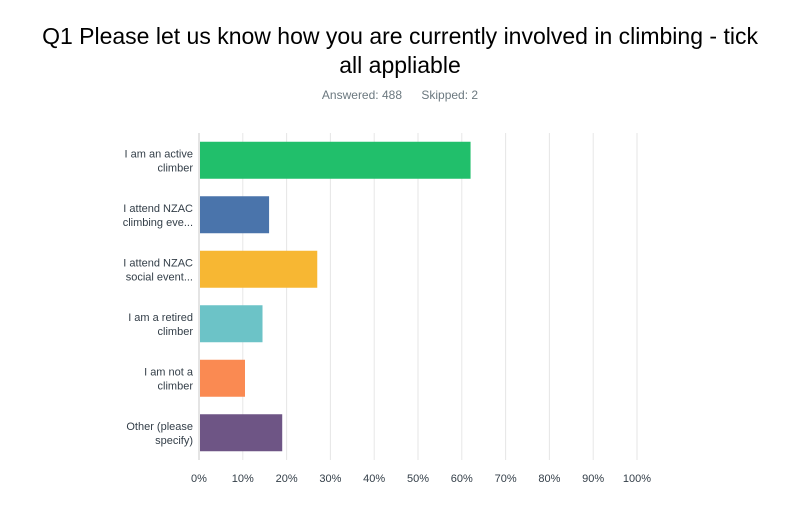  I want to click on category-label: I am not a, so click(169, 372).